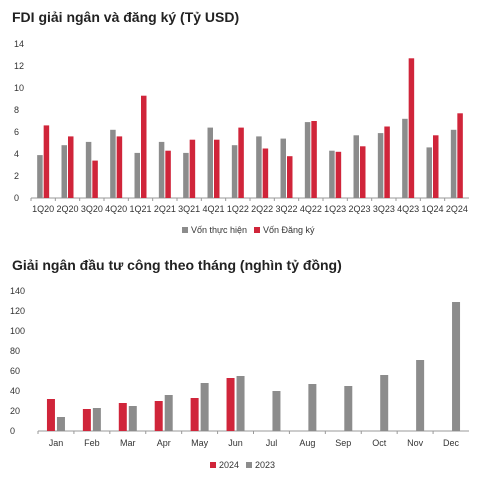 The image size is (485, 485). What do you see at coordinates (240, 403) in the screenshot?
I see `bar-2023-jun` at bounding box center [240, 403].